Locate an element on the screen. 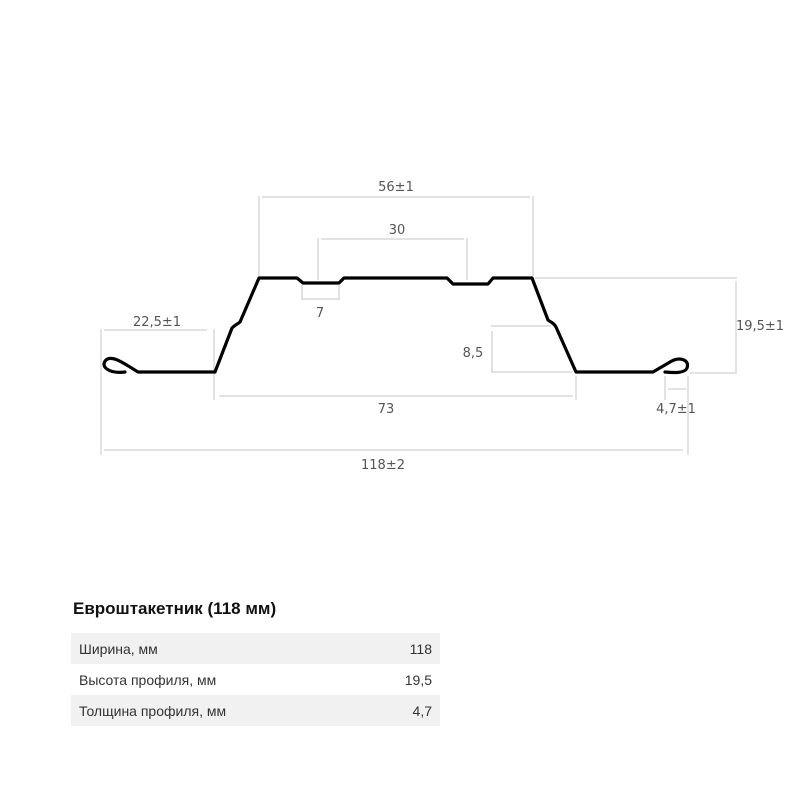 The width and height of the screenshot is (800, 800). dim-flange-left: 22,5±1 is located at coordinates (157, 322).